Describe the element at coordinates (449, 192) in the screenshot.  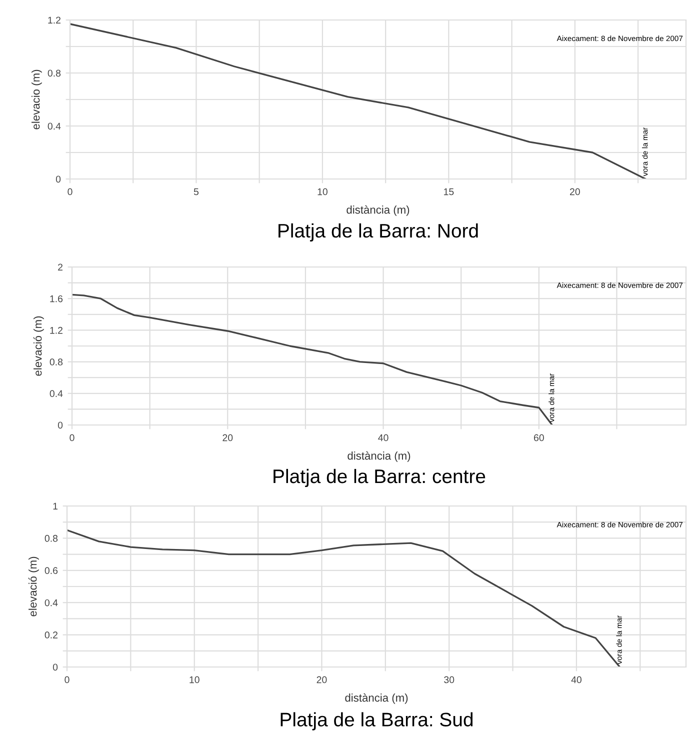
I see `x-tick-label: 15` at that location.